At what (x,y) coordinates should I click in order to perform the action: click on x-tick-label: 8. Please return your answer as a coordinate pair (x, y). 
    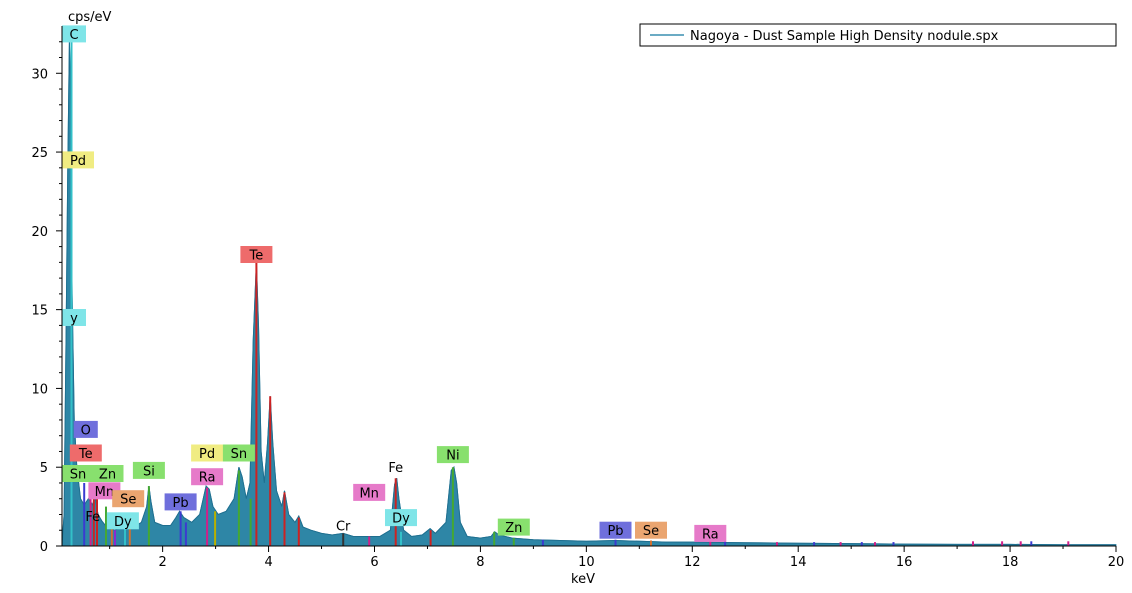
    Looking at the image, I should click on (480, 562).